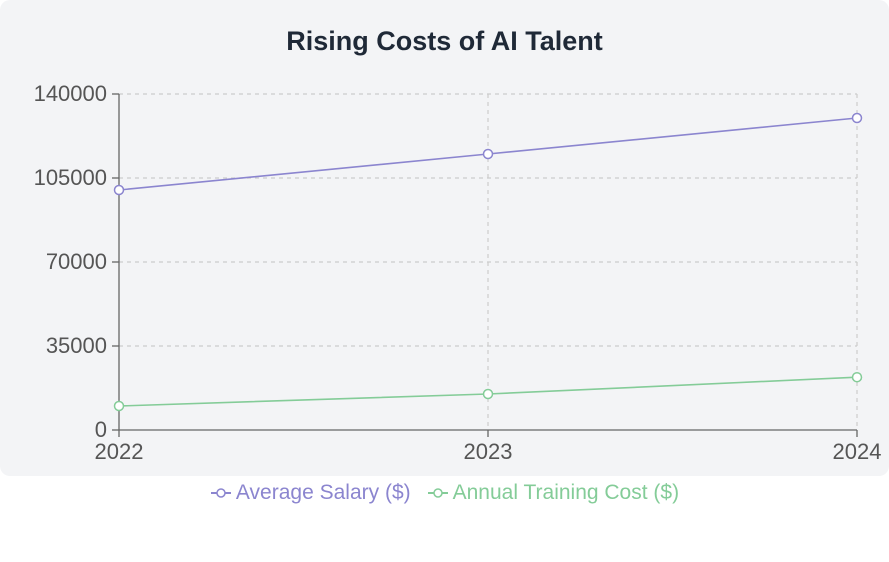 Image resolution: width=889 pixels, height=562 pixels. What do you see at coordinates (857, 451) in the screenshot?
I see `x-tick-label: 2024` at bounding box center [857, 451].